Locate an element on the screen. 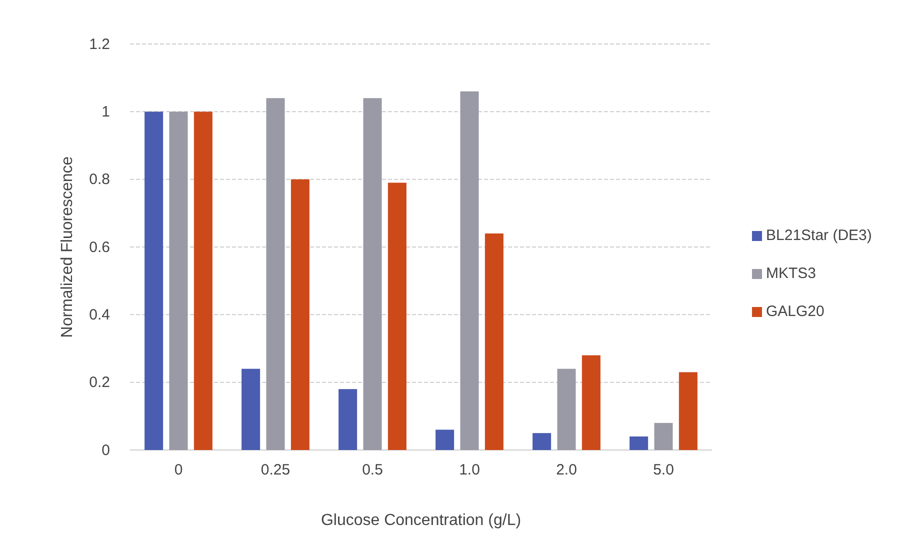 The image size is (924, 557). y-tick-label: 0.4 is located at coordinates (99, 315).